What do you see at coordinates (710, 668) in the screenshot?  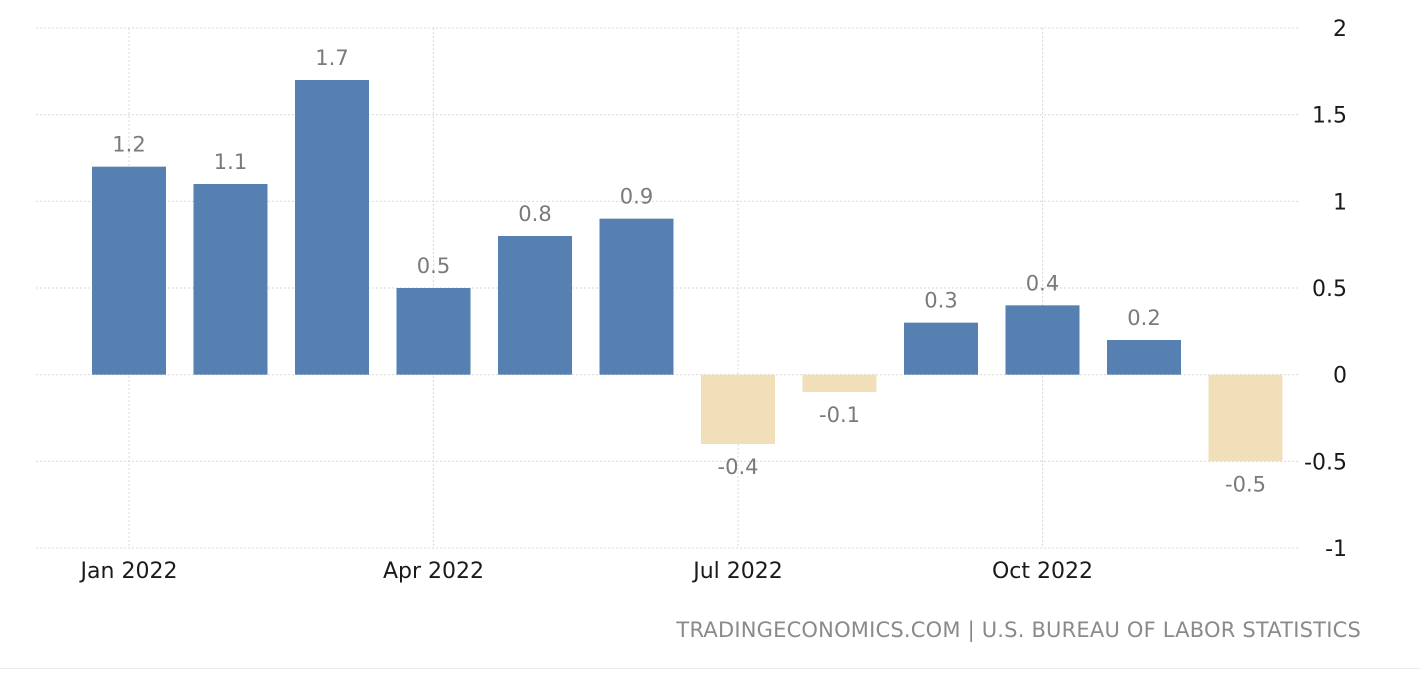 I see `footer-divider` at bounding box center [710, 668].